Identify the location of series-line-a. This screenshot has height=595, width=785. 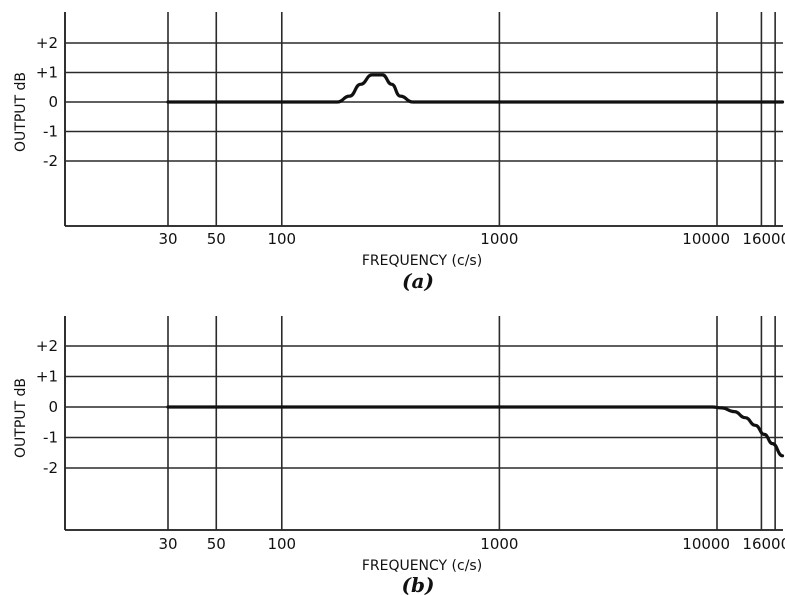
(475, 88).